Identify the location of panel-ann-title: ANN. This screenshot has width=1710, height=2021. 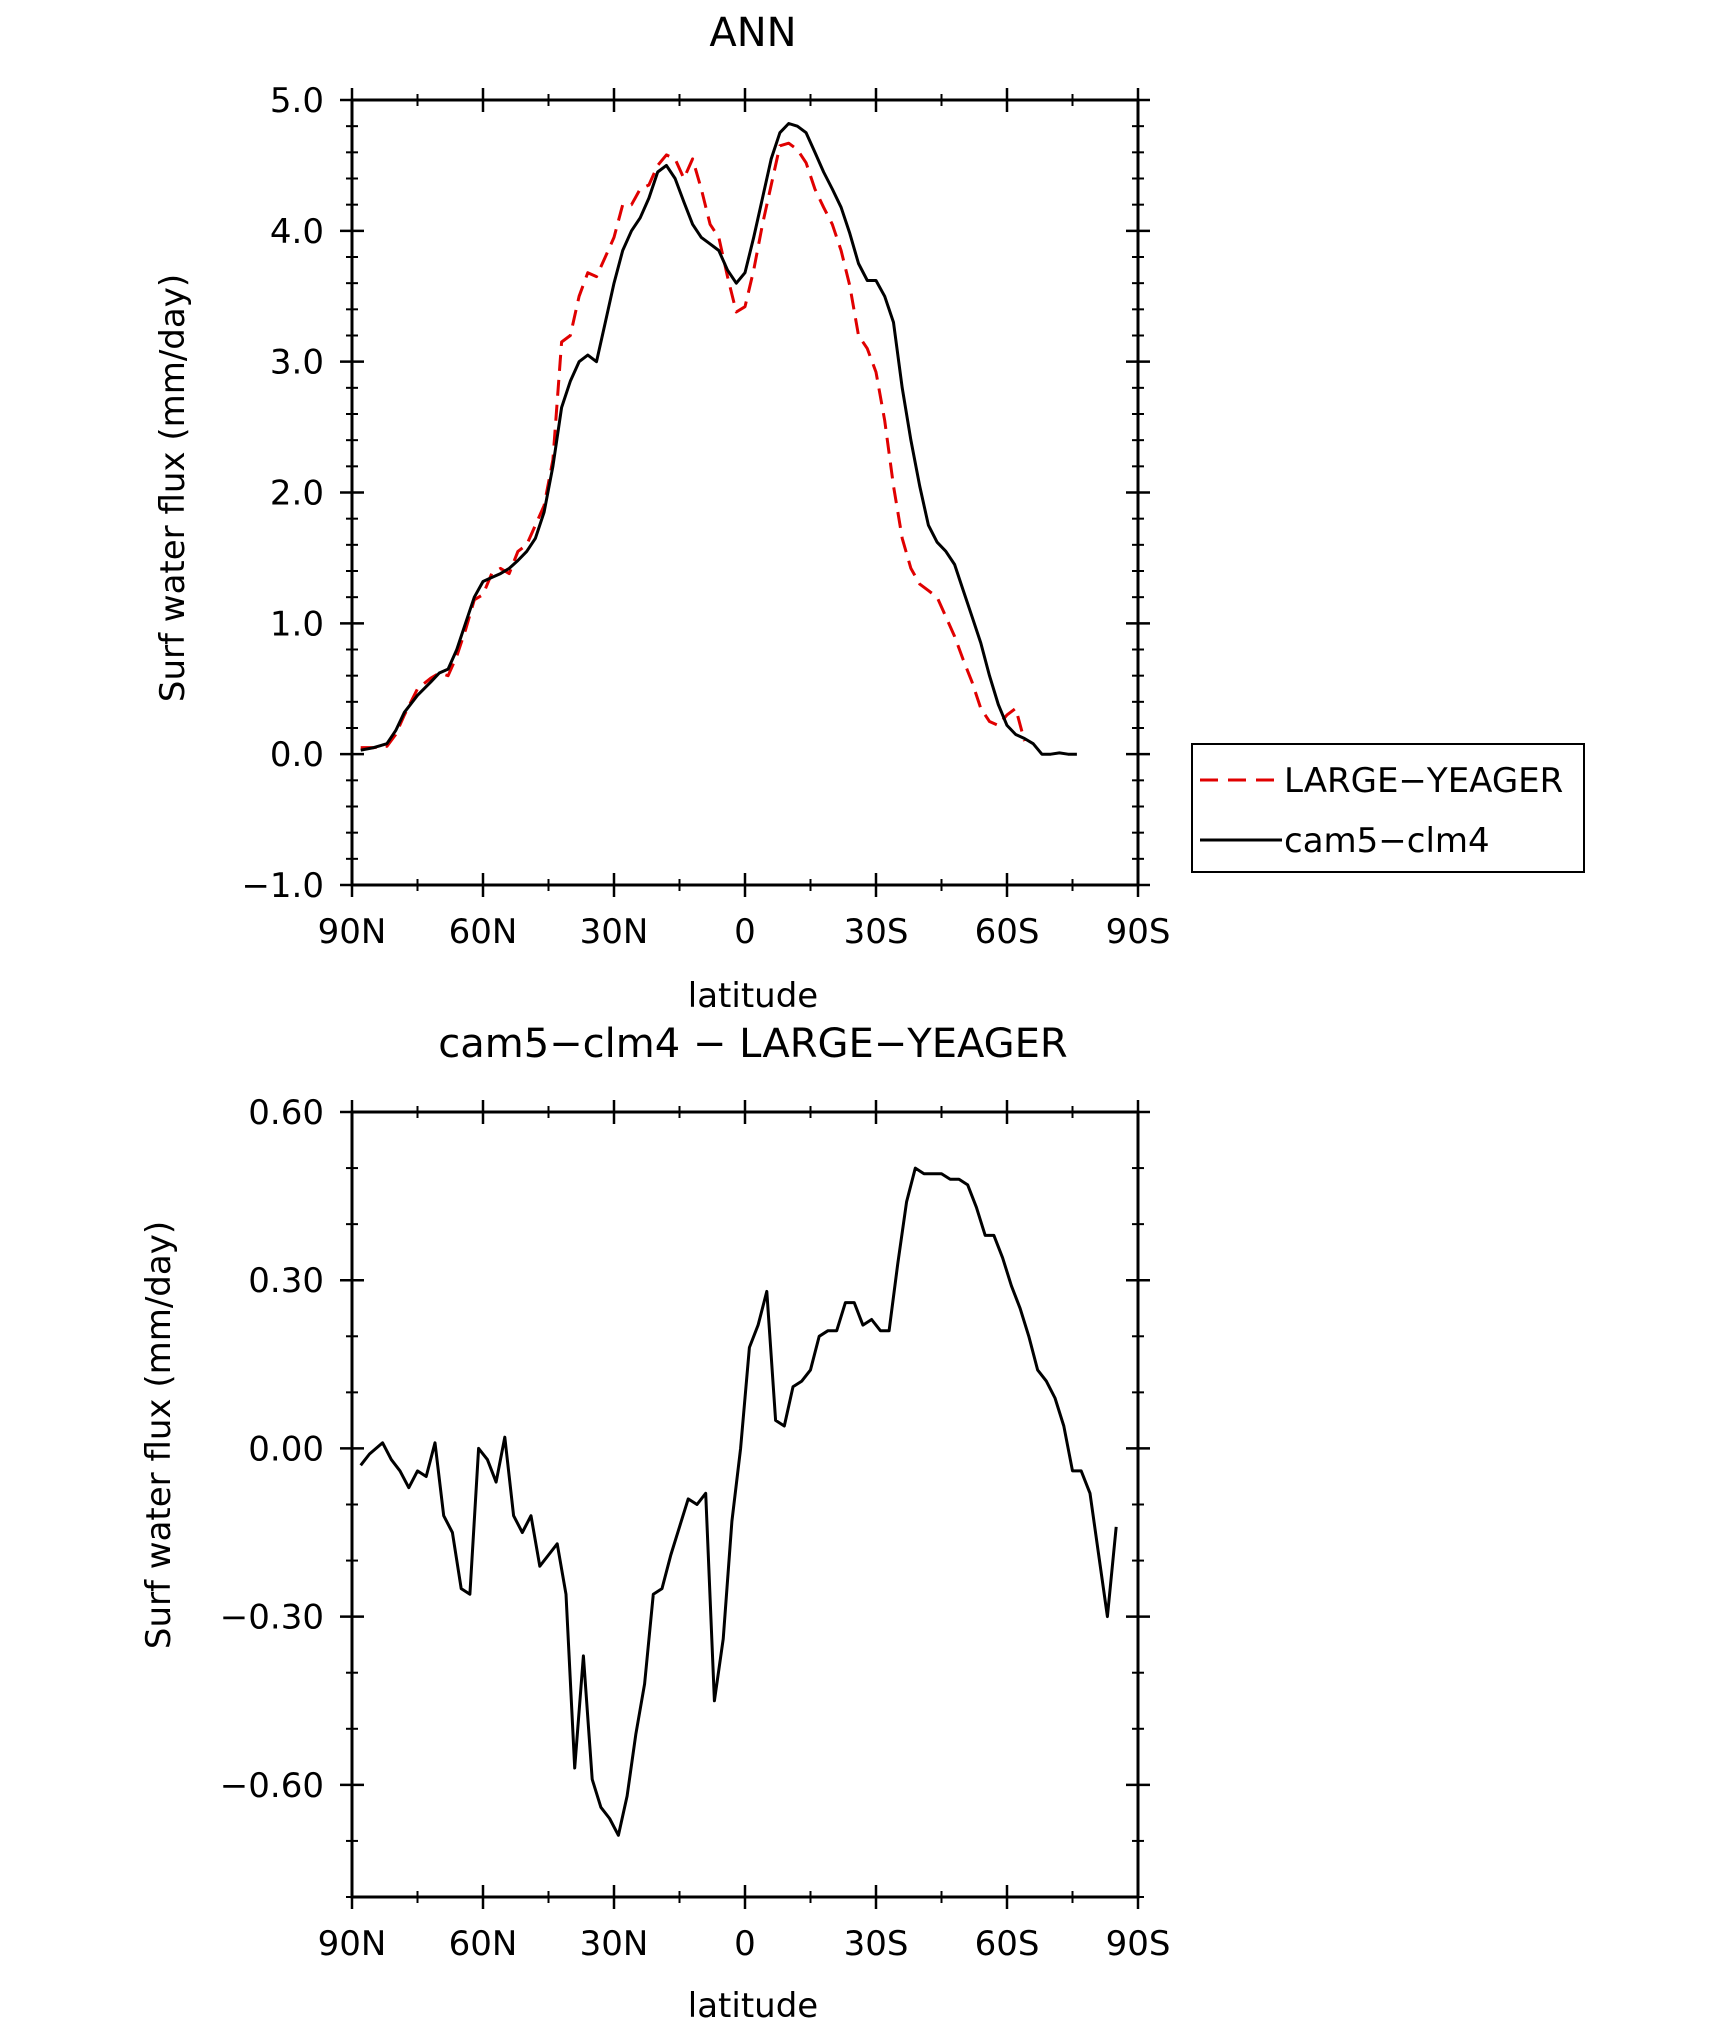
(752, 33).